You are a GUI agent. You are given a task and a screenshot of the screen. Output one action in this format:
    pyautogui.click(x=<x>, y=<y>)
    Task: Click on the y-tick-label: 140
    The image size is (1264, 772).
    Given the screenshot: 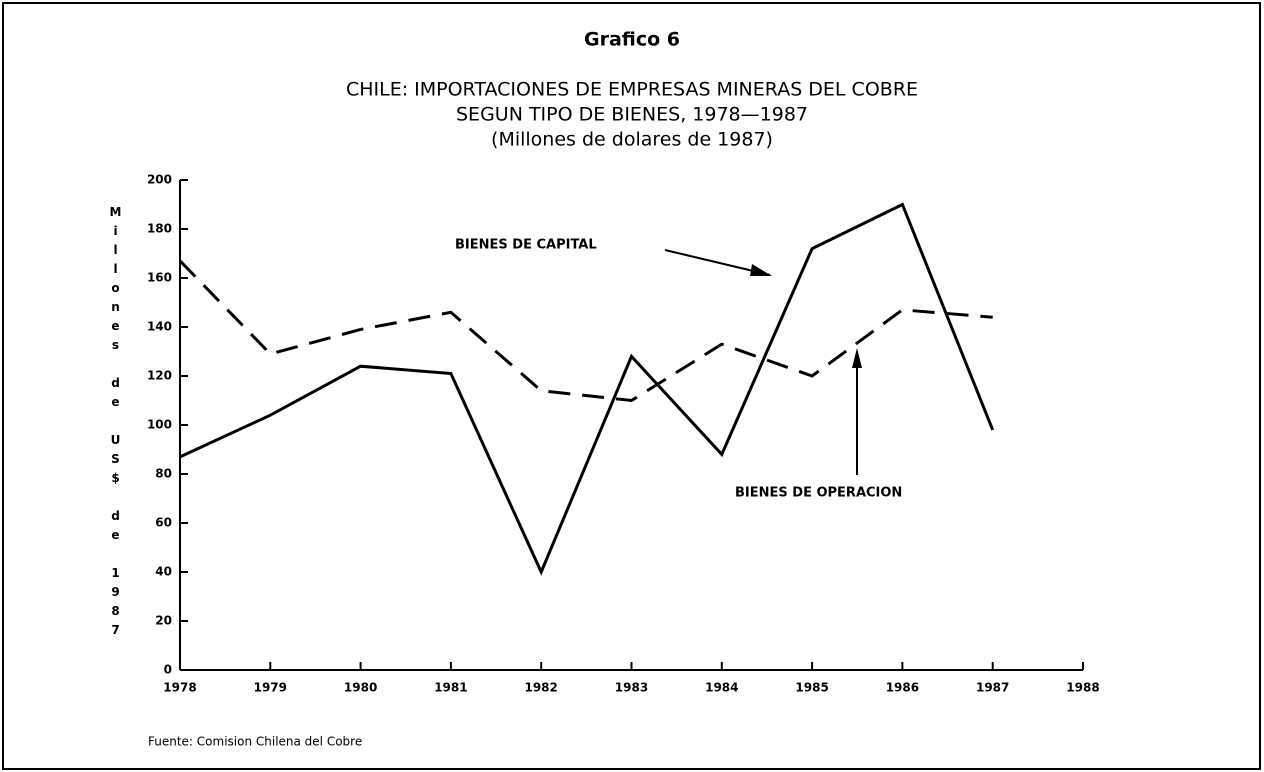 What is the action you would take?
    pyautogui.click(x=159, y=327)
    